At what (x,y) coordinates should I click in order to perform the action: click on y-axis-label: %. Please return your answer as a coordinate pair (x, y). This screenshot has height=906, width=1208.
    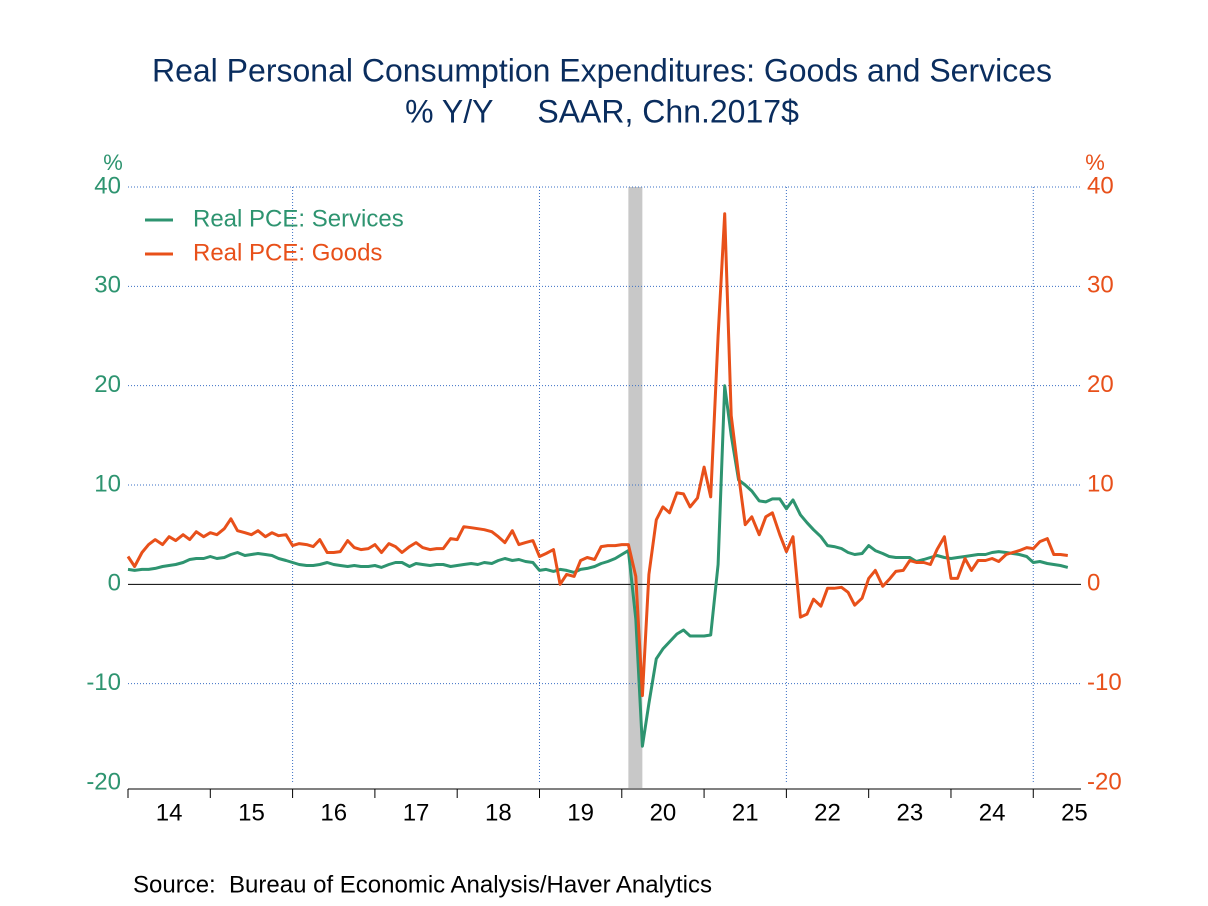
    Looking at the image, I should click on (113, 162).